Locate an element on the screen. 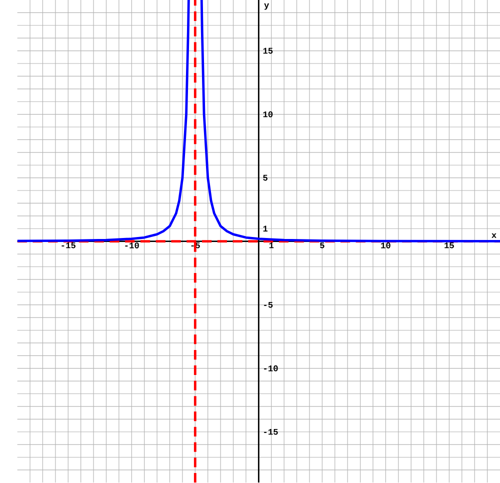 This screenshot has width=500, height=483. x-tick-label: -15 is located at coordinates (69, 245).